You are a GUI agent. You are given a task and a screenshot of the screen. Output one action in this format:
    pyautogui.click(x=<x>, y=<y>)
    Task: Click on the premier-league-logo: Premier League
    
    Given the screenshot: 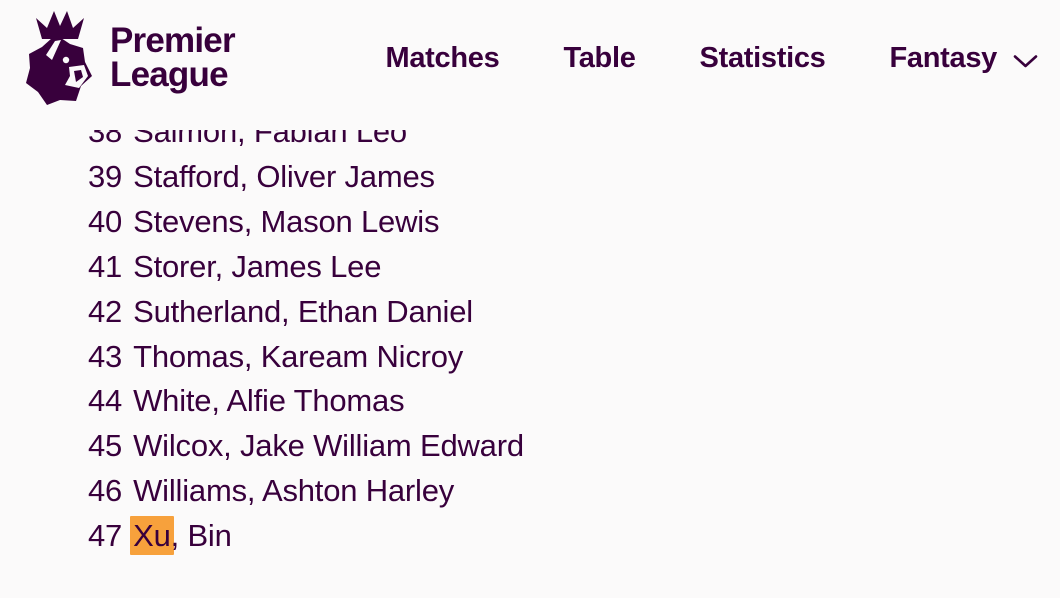 What is the action you would take?
    pyautogui.click(x=127, y=58)
    